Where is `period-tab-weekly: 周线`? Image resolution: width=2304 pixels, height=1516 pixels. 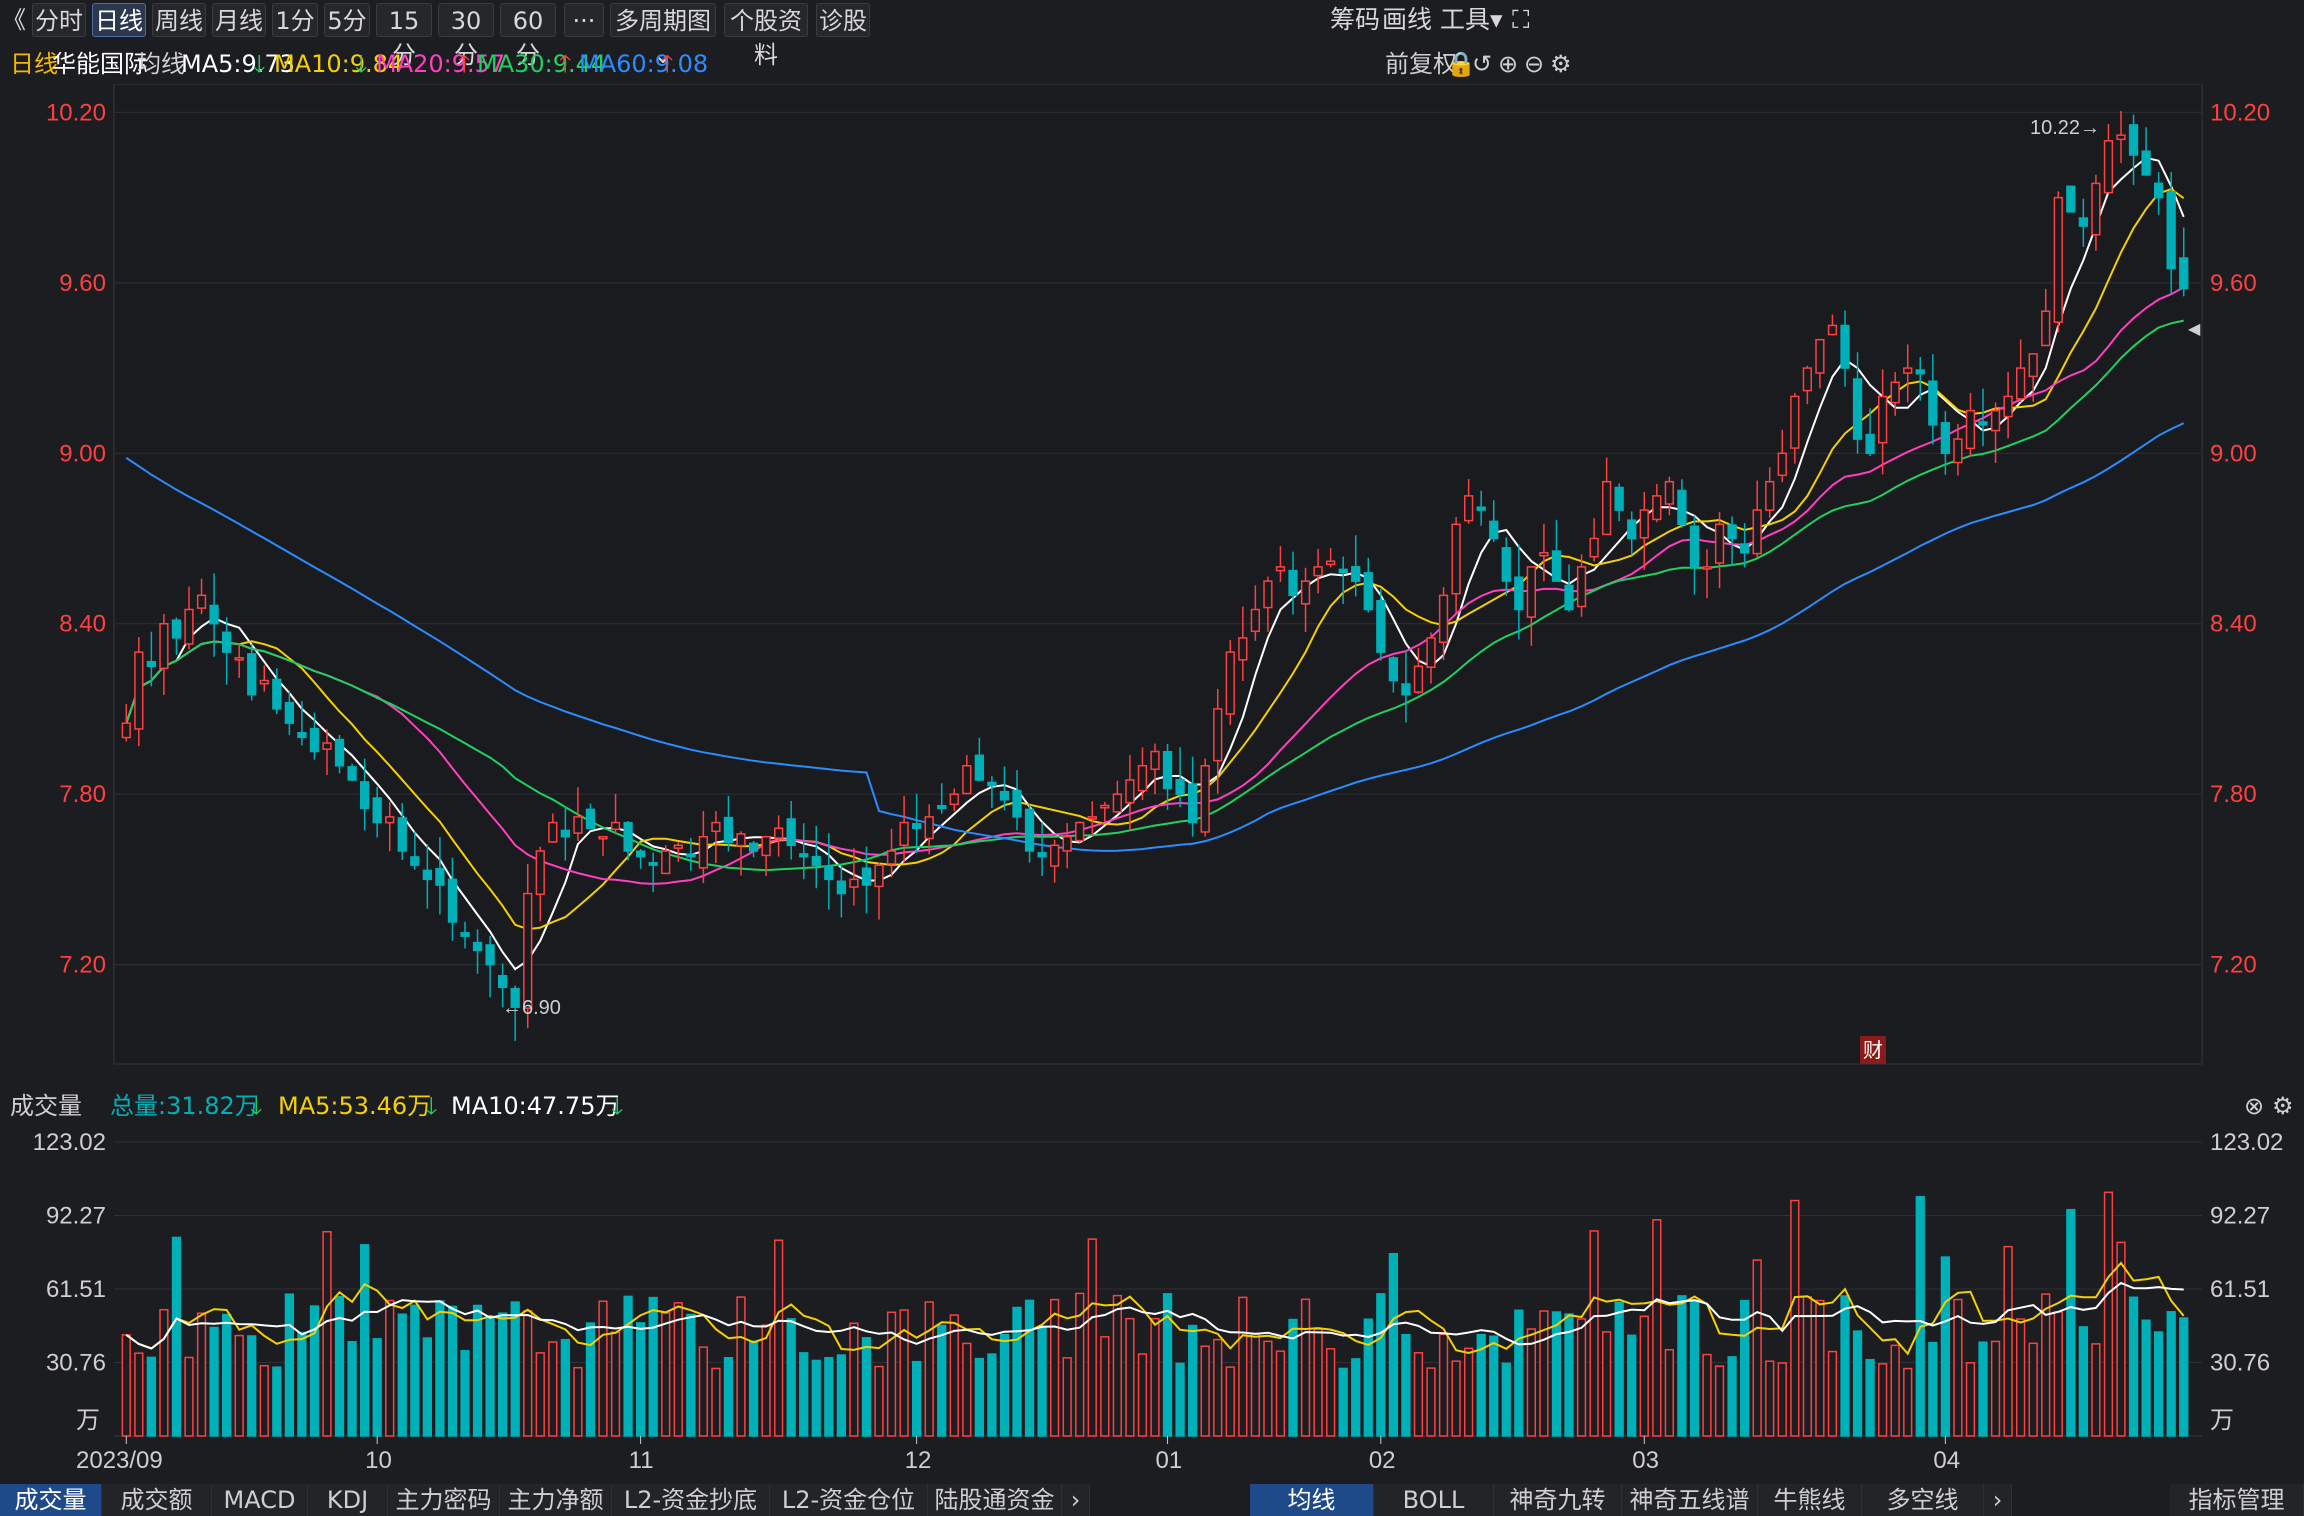
period-tab-weekly: 周线 is located at coordinates (179, 20).